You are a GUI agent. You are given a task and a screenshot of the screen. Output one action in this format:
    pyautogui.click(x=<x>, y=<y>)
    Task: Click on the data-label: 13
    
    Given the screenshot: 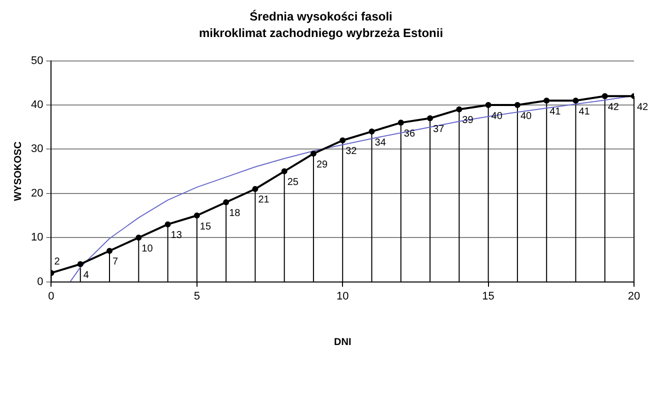 What is the action you would take?
    pyautogui.click(x=176, y=236)
    